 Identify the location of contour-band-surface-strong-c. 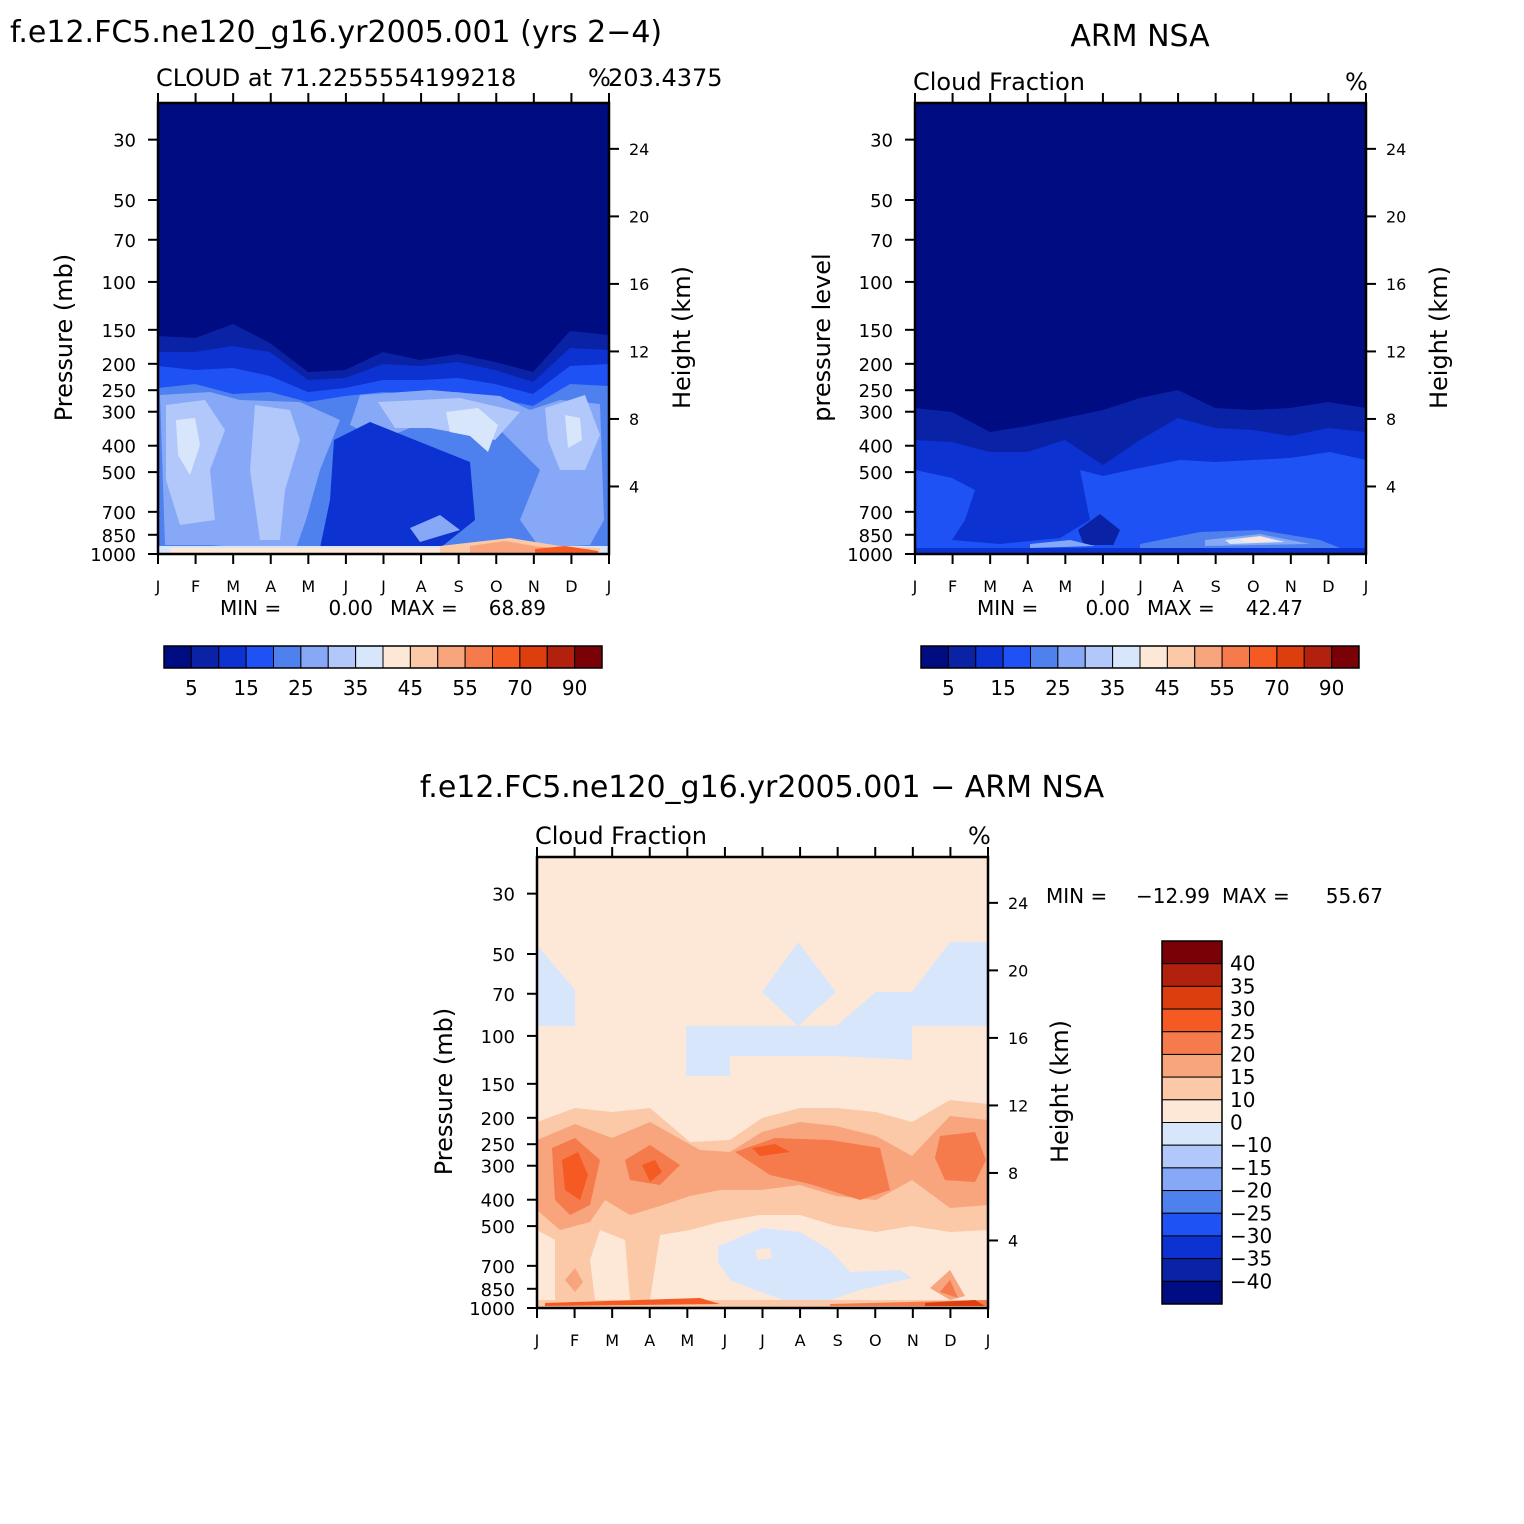
(955, 1303).